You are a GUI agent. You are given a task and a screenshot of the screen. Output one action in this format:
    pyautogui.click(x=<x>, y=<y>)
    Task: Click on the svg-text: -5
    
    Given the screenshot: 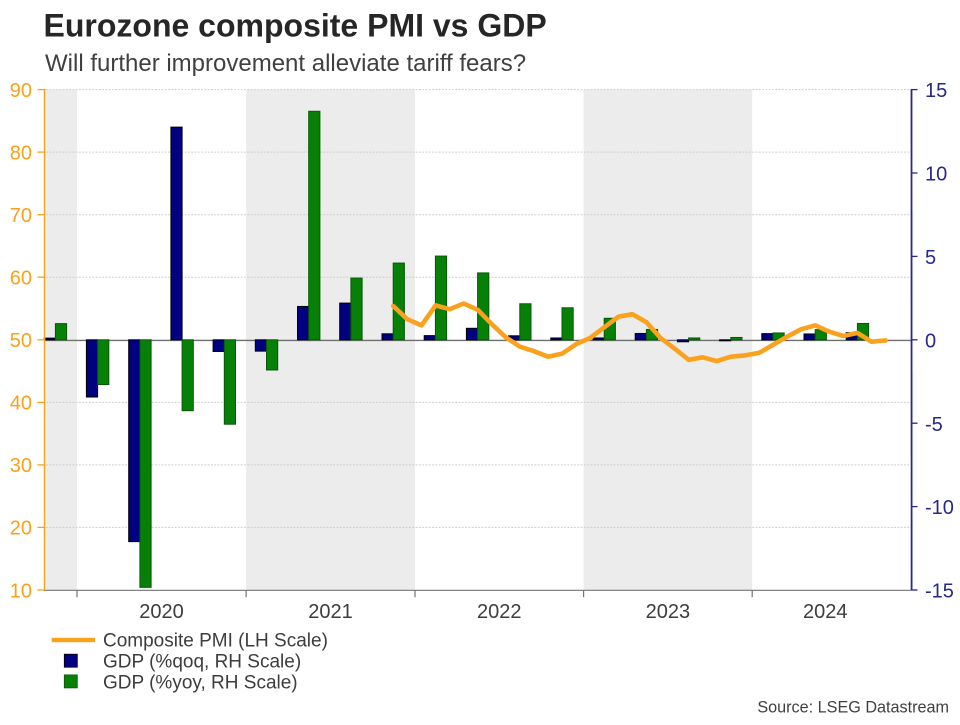 What is the action you would take?
    pyautogui.click(x=934, y=425)
    